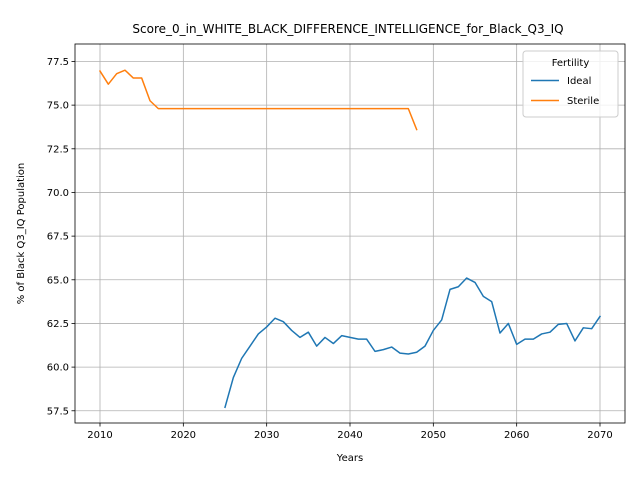 The height and width of the screenshot is (480, 640). I want to click on x-tick-label: 2010, so click(99, 435).